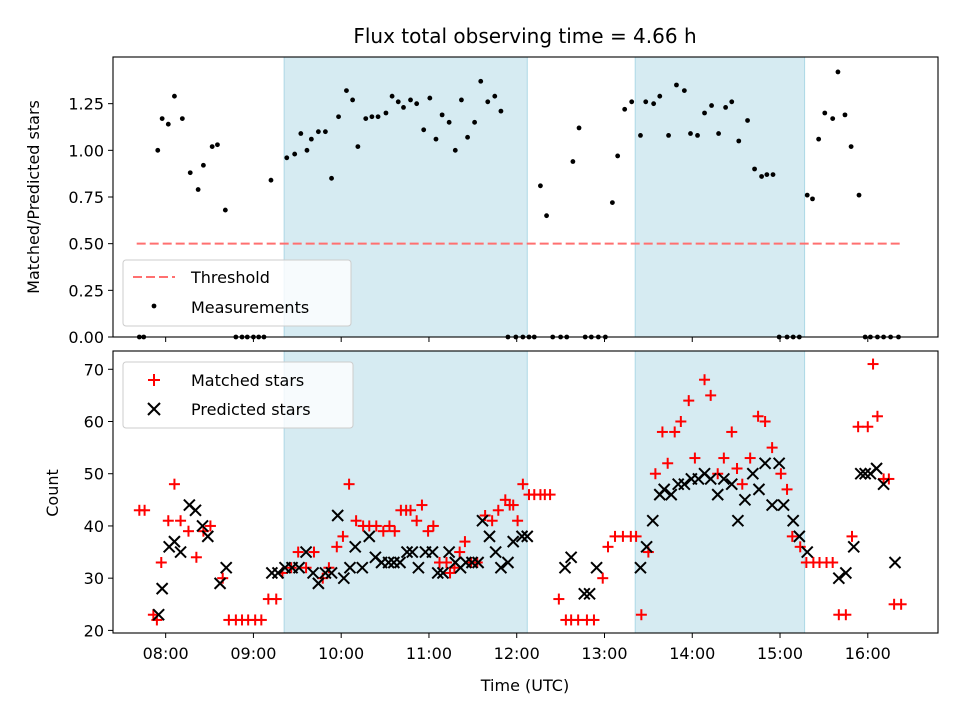 Image resolution: width=960 pixels, height=720 pixels. What do you see at coordinates (86, 197) in the screenshot?
I see `top-y-tick-label-3: 0.75` at bounding box center [86, 197].